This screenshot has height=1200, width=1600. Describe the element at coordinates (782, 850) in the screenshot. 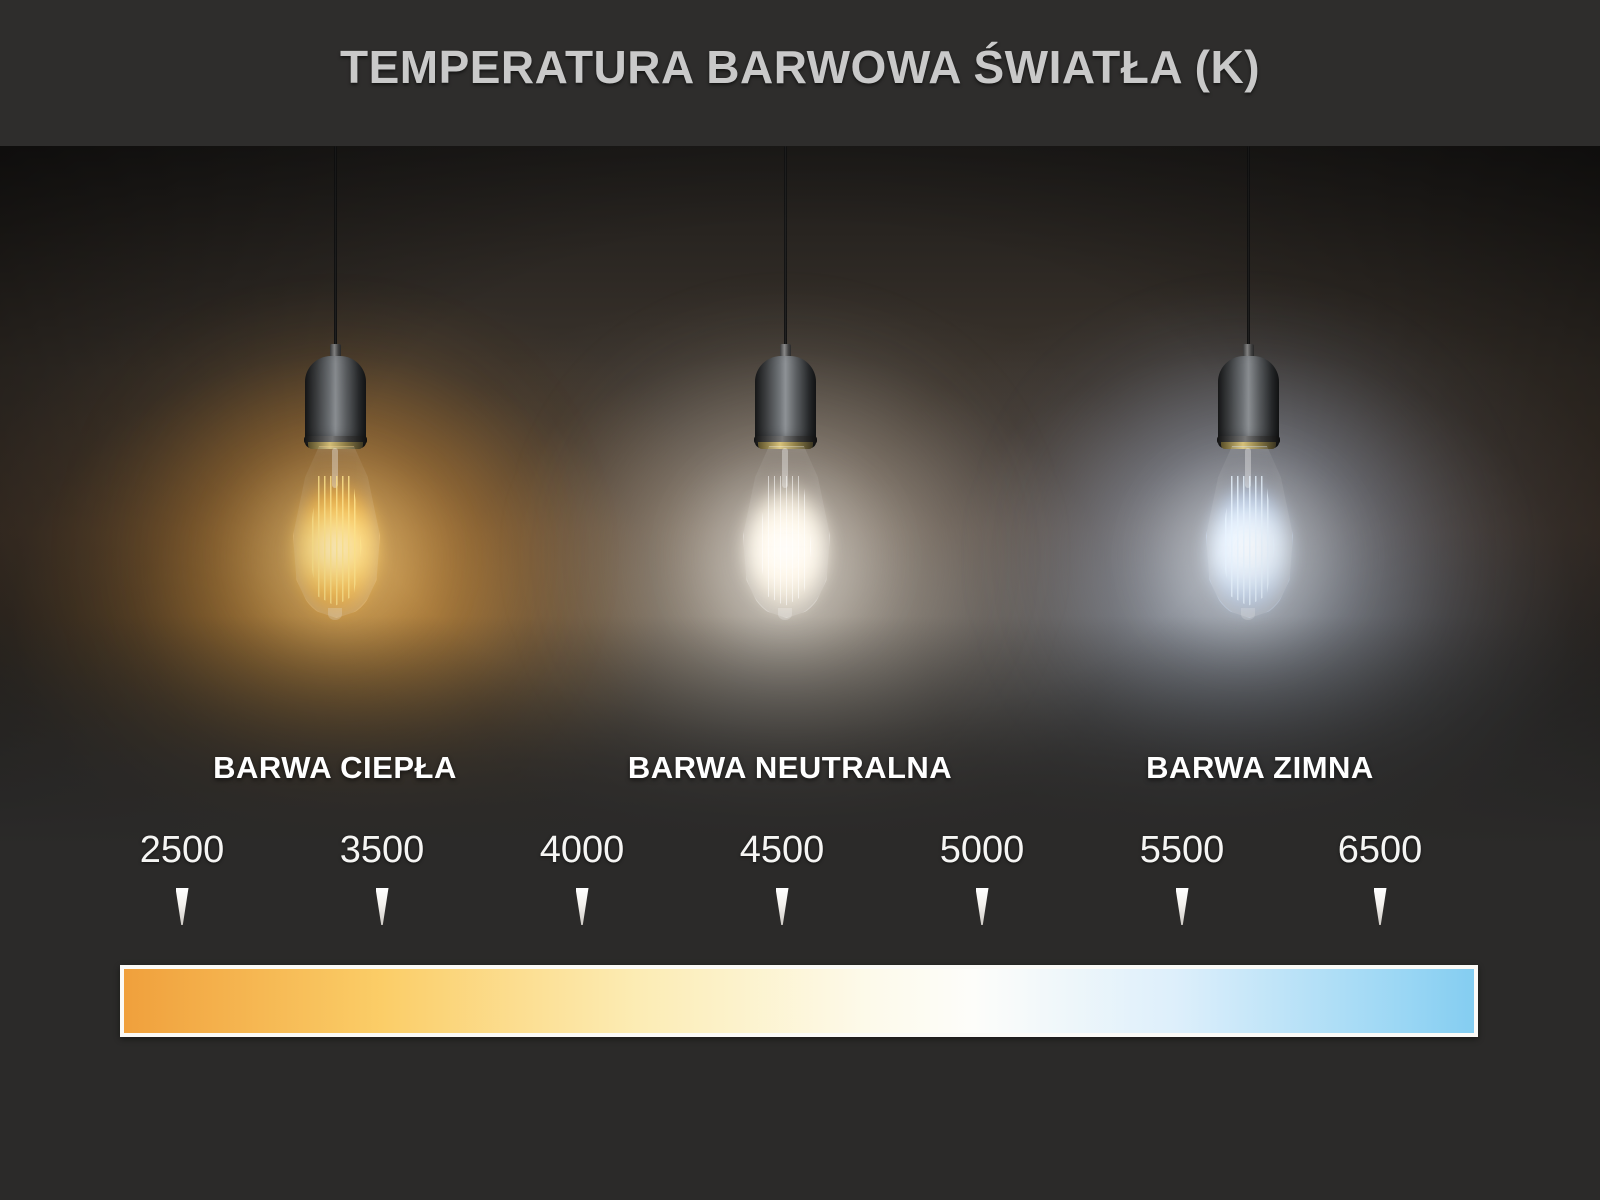

I see `scale-tick-value: 4500` at that location.